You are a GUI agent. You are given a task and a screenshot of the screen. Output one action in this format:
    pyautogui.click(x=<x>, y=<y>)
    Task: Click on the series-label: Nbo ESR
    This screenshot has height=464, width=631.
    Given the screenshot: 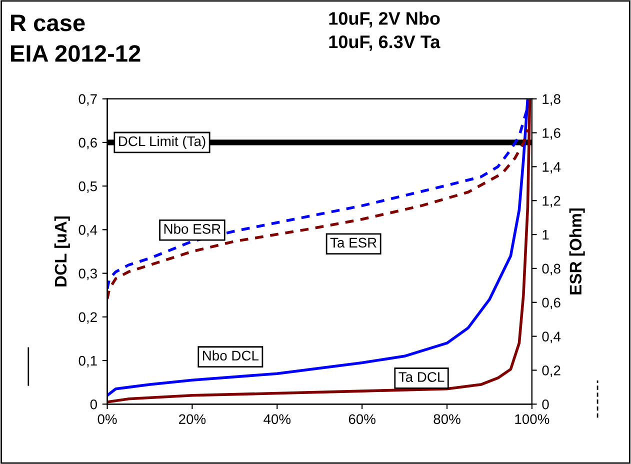 What is the action you would take?
    pyautogui.click(x=192, y=229)
    